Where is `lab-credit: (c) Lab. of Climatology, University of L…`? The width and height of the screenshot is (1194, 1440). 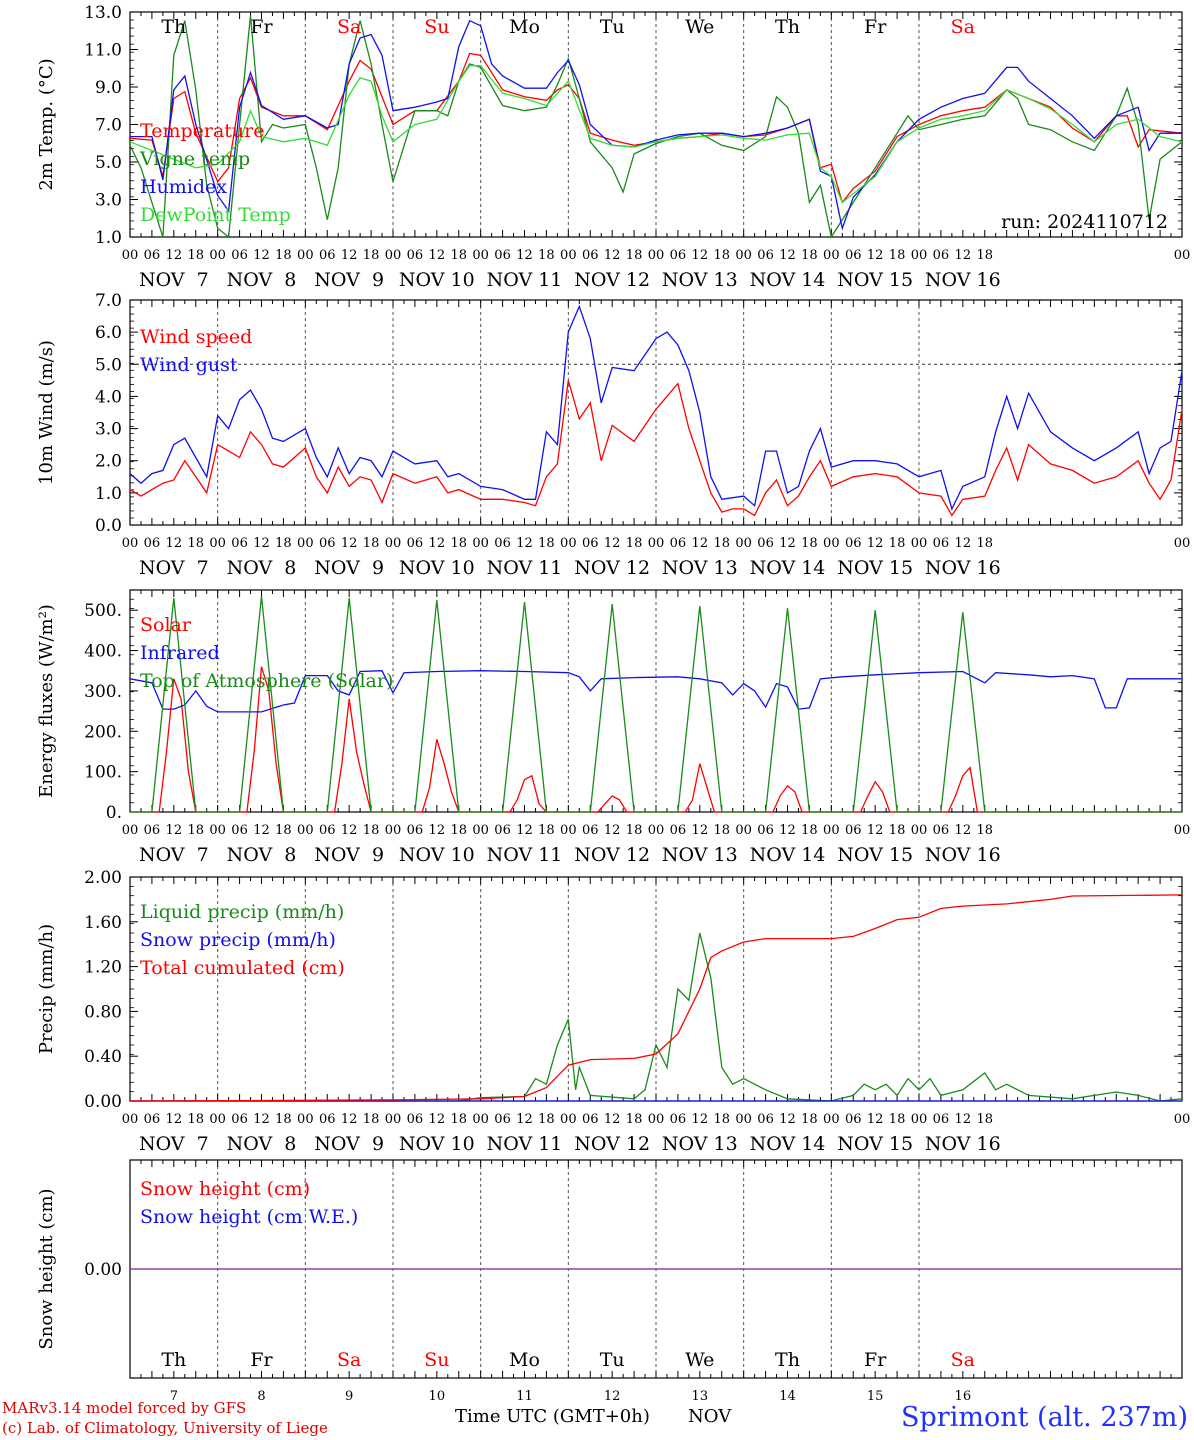 lab-credit: (c) Lab. of Climatology, University of L… is located at coordinates (165, 1428).